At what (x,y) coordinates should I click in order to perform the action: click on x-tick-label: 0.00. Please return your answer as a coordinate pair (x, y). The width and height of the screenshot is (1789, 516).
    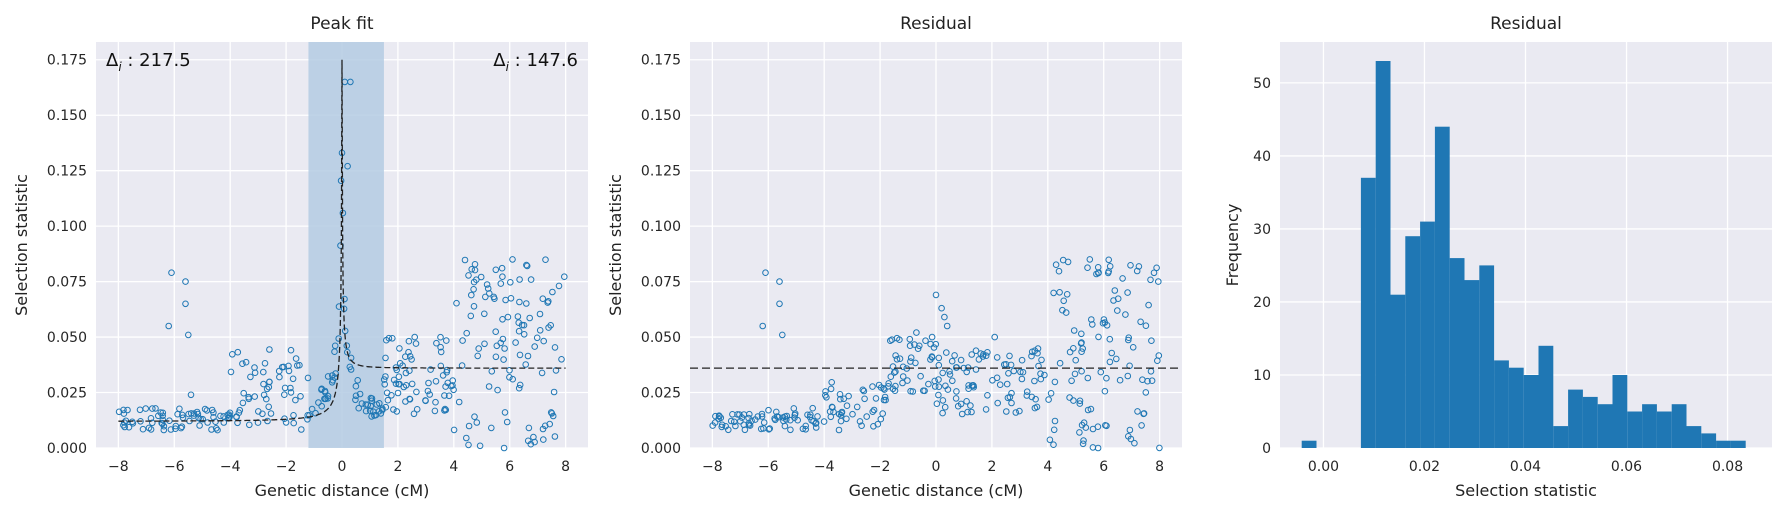
    Looking at the image, I should click on (1323, 467).